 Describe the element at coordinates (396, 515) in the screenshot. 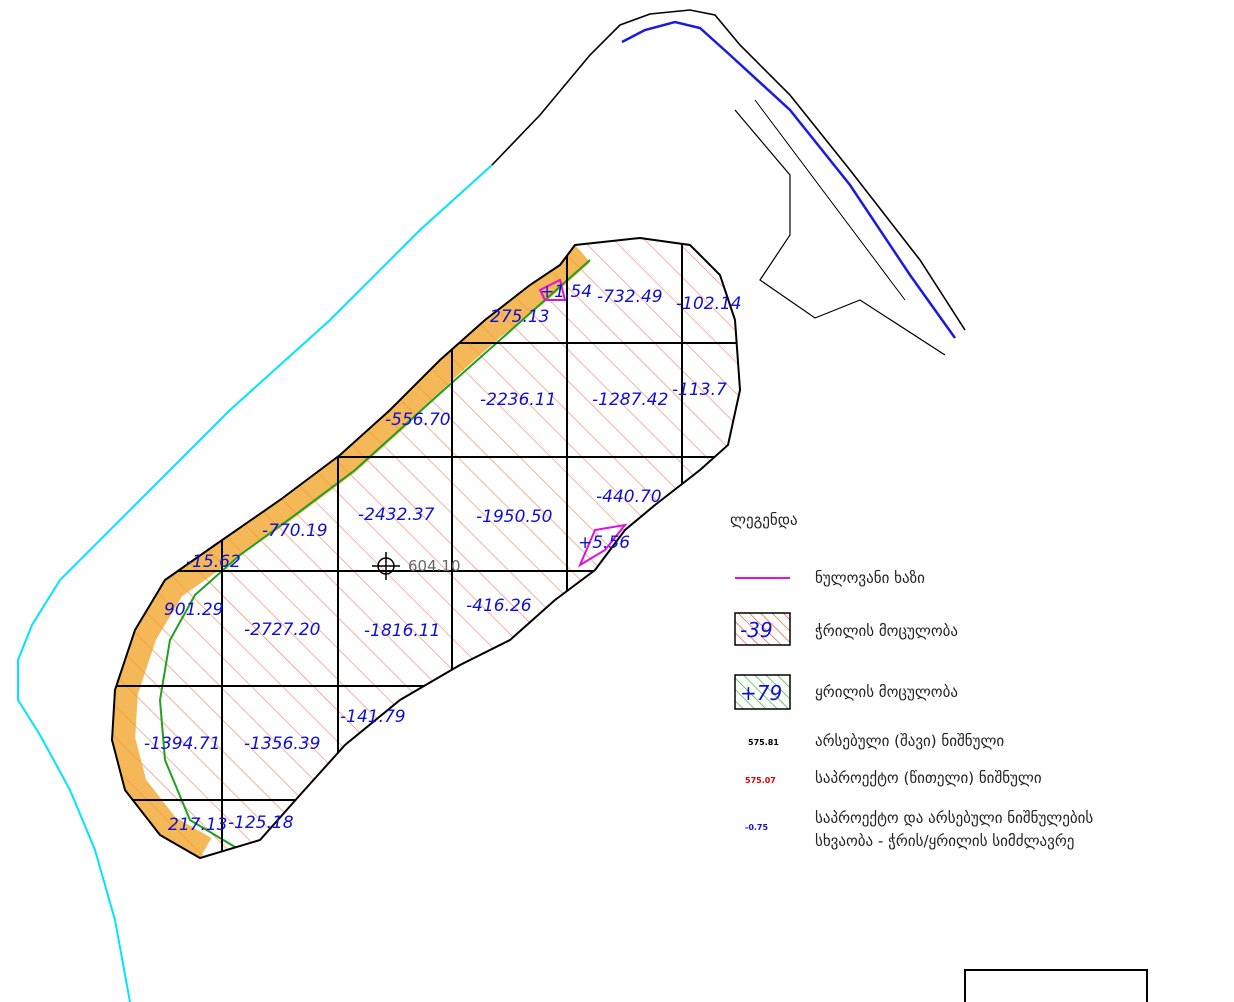

I see `cell-volume: -2432.37` at that location.